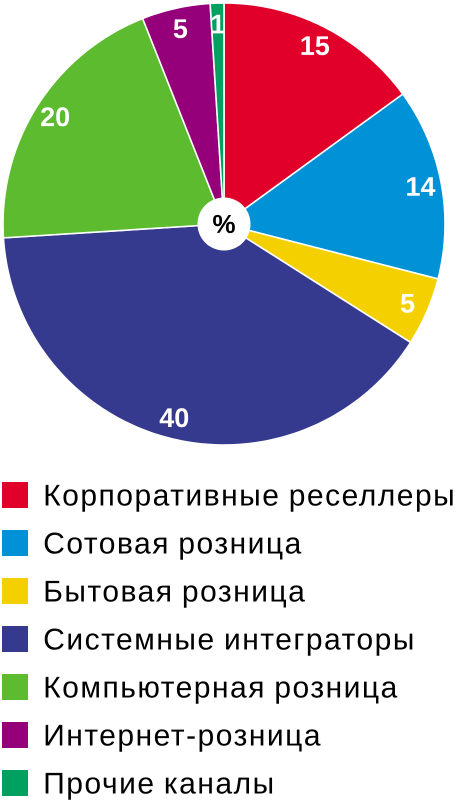  What do you see at coordinates (222, 690) in the screenshot?
I see `legend-label: Компьютерная розница` at bounding box center [222, 690].